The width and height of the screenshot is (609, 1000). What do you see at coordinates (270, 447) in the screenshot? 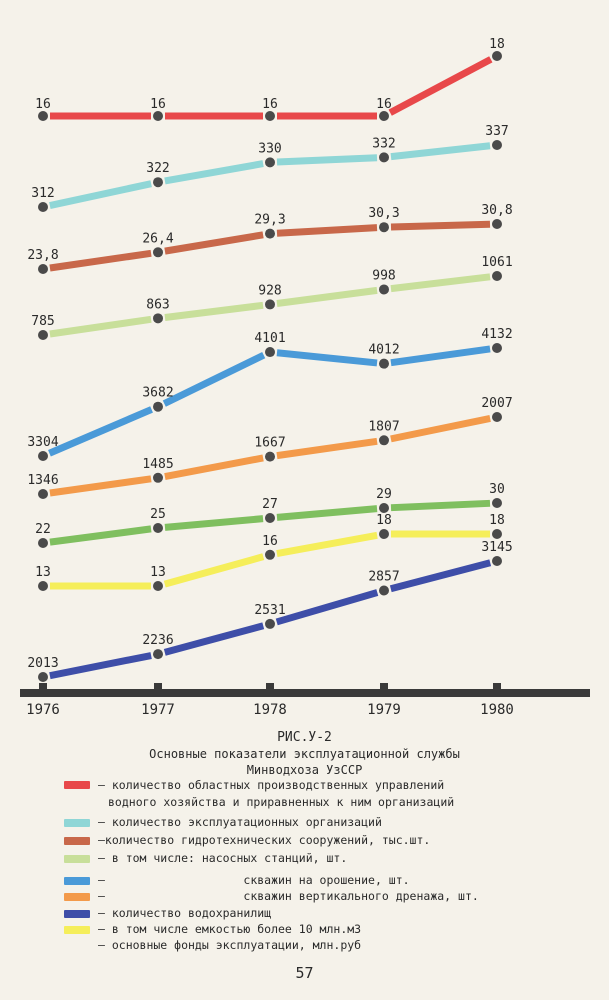
I see `series-6: 1346 1485 1667 1807 2007` at bounding box center [270, 447].